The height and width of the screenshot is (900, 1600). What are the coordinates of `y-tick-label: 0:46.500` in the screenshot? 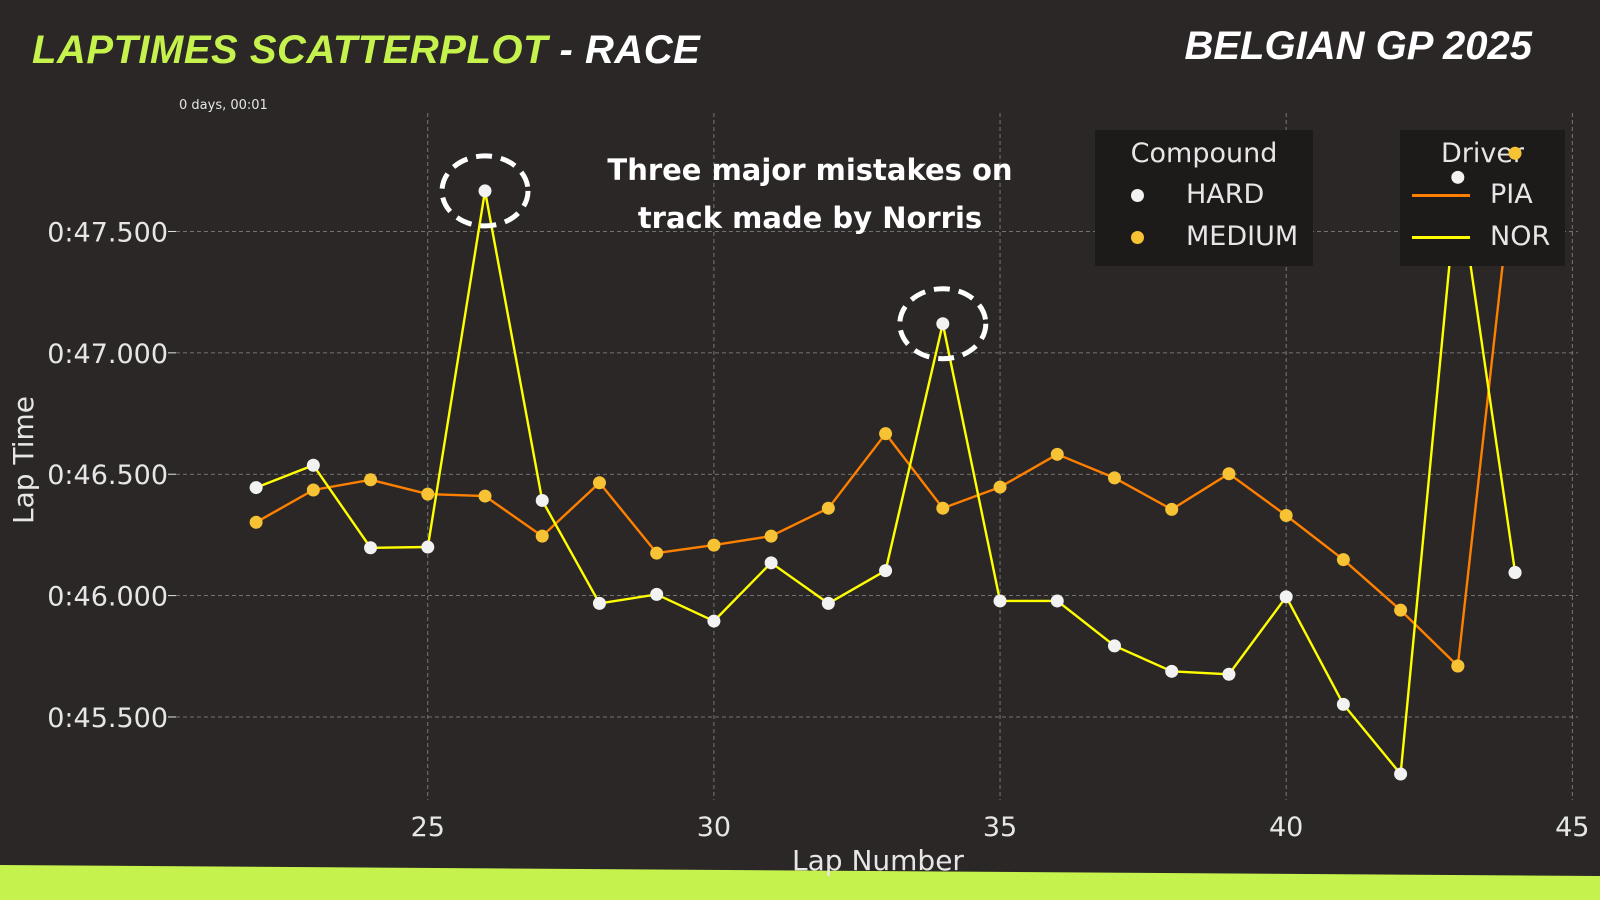 It's located at (107, 475).